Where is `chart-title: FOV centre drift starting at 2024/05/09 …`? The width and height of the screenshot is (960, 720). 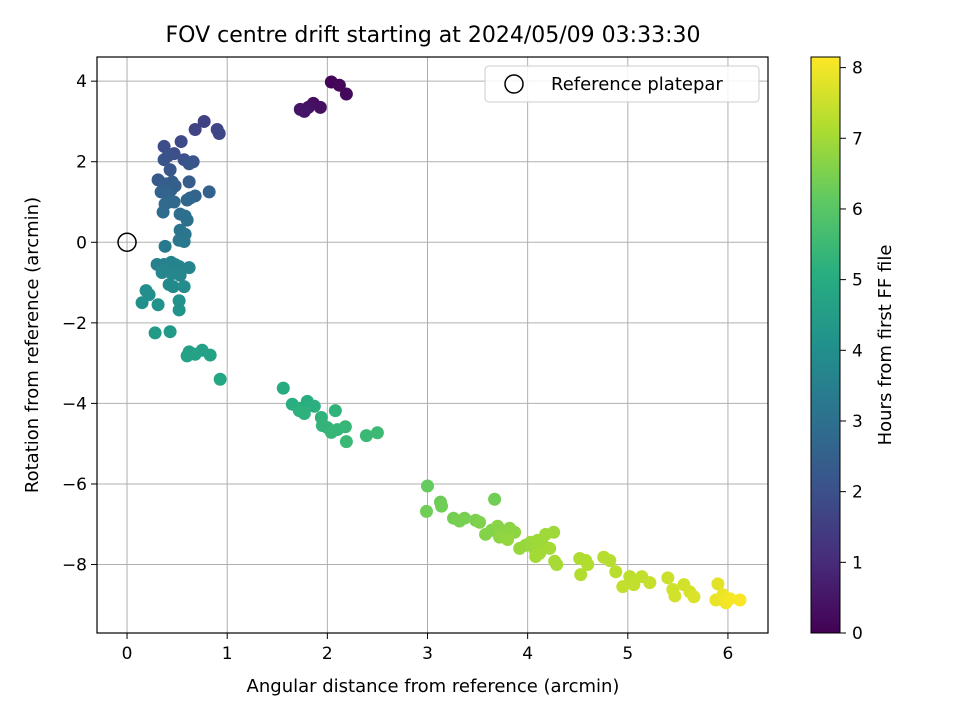
chart-title: FOV centre drift starting at 2024/05/09 … is located at coordinates (433, 35).